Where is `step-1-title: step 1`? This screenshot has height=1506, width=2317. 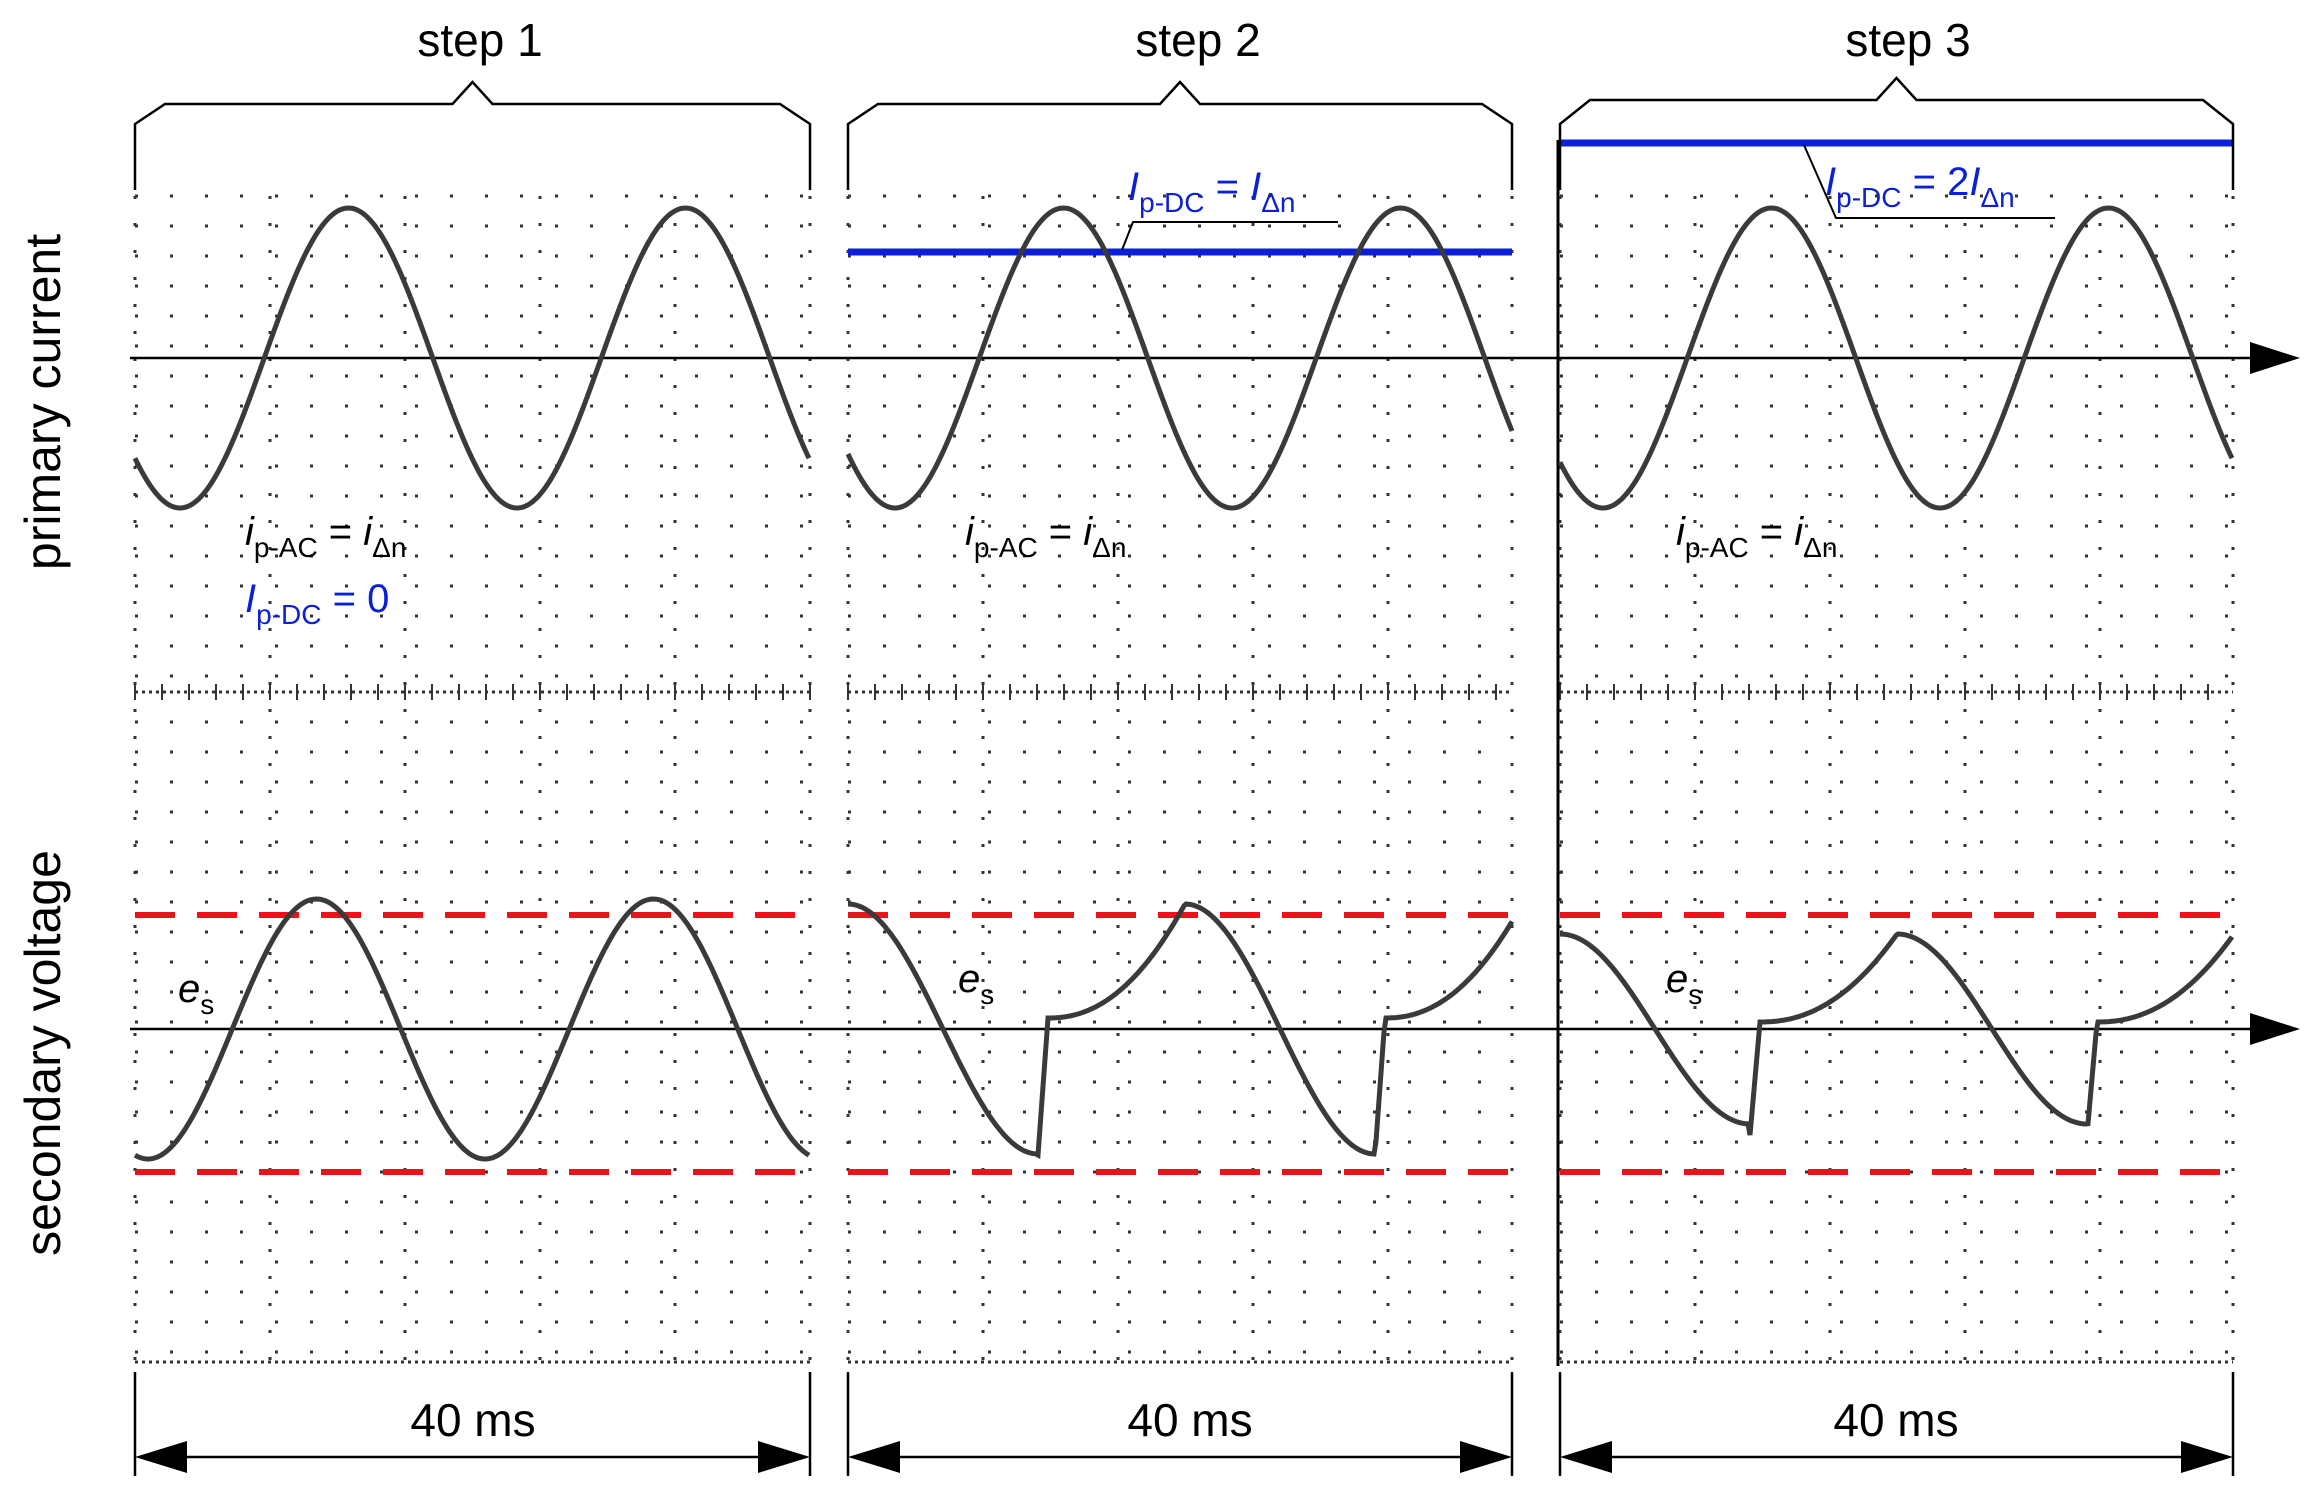
step-1-title: step 1 is located at coordinates (479, 40).